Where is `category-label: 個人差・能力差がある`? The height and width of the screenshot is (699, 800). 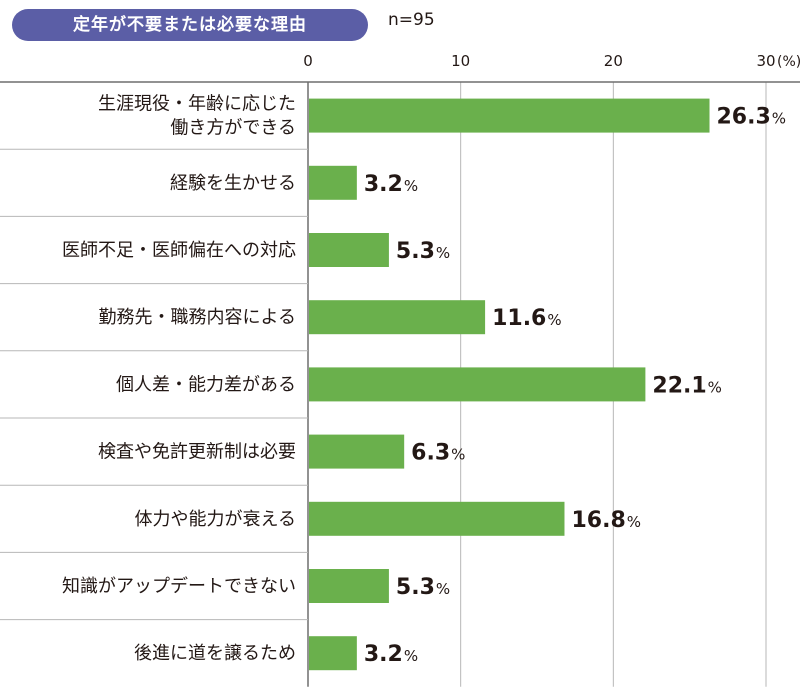
category-label: 個人差・能力差がある is located at coordinates (206, 384).